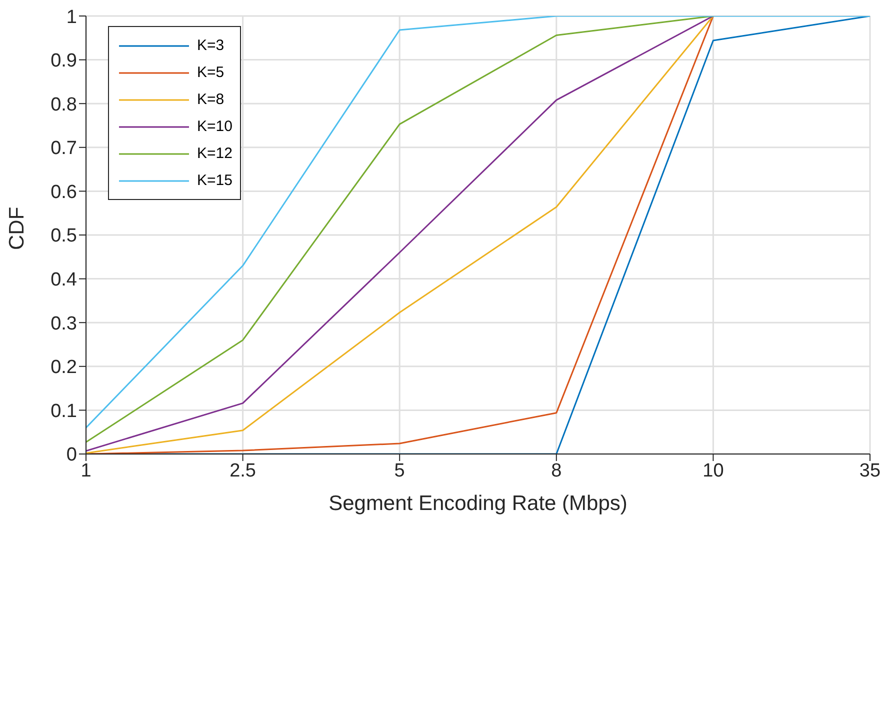 The width and height of the screenshot is (882, 704). Describe the element at coordinates (71, 17) in the screenshot. I see `y-tick-label: 1` at that location.